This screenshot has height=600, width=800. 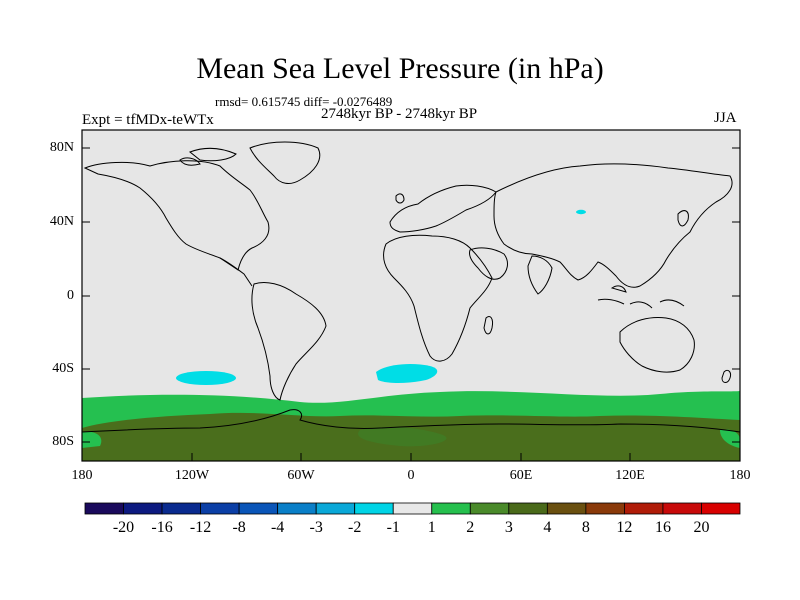 I want to click on coastline-madagascar, so click(x=488, y=325).